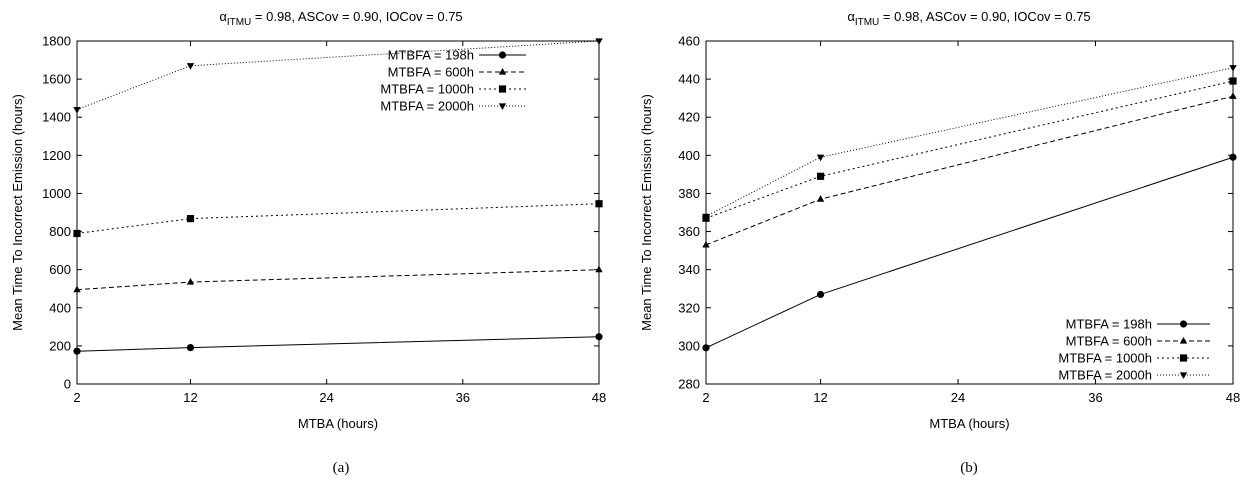 The image size is (1248, 488). Describe the element at coordinates (689, 384) in the screenshot. I see `y-tick-label: 280` at that location.